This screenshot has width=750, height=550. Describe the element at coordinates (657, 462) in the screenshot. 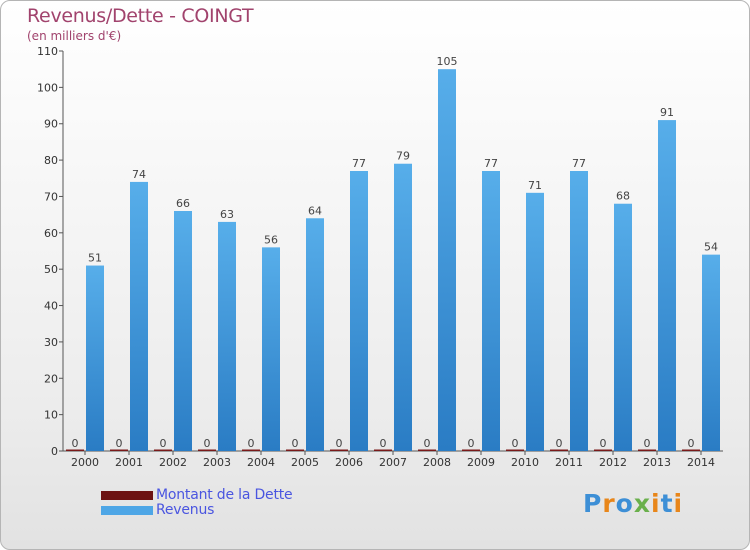

I see `x-tick-label: 2013` at that location.